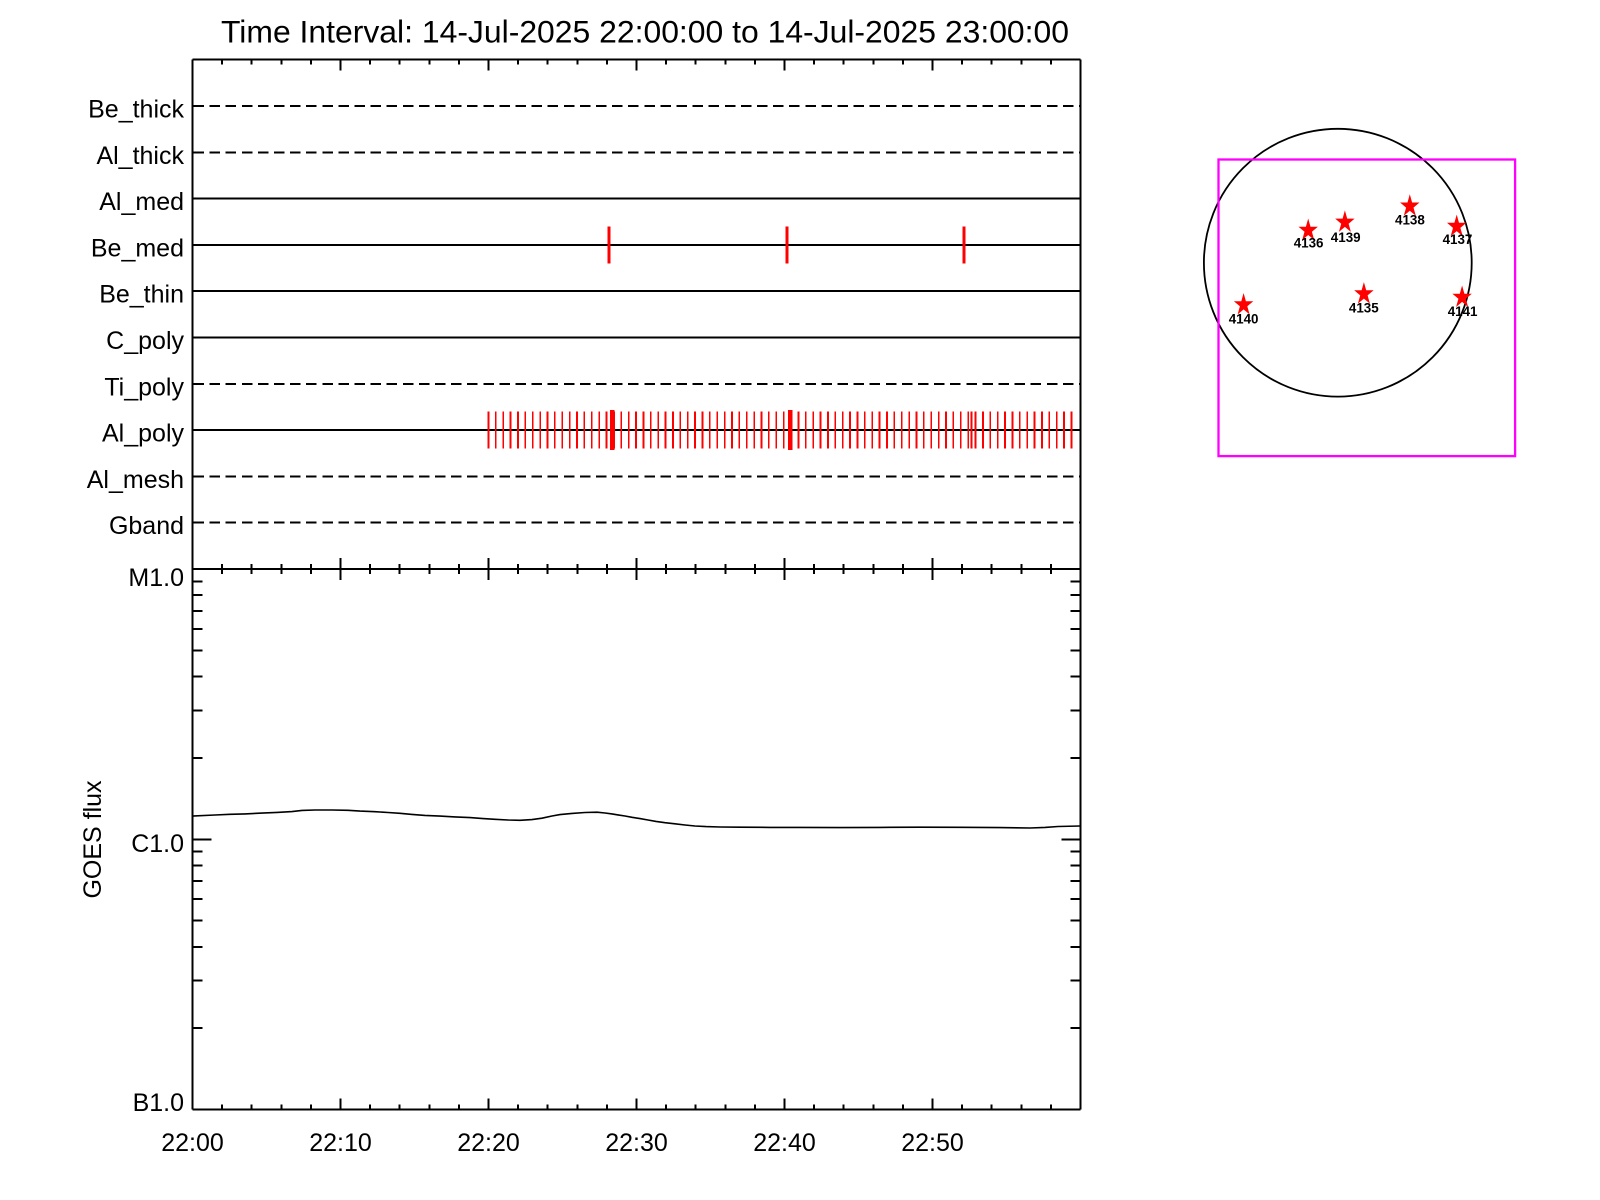 The height and width of the screenshot is (1200, 1600). What do you see at coordinates (1463, 311) in the screenshot?
I see `svg-text: 4141` at bounding box center [1463, 311].